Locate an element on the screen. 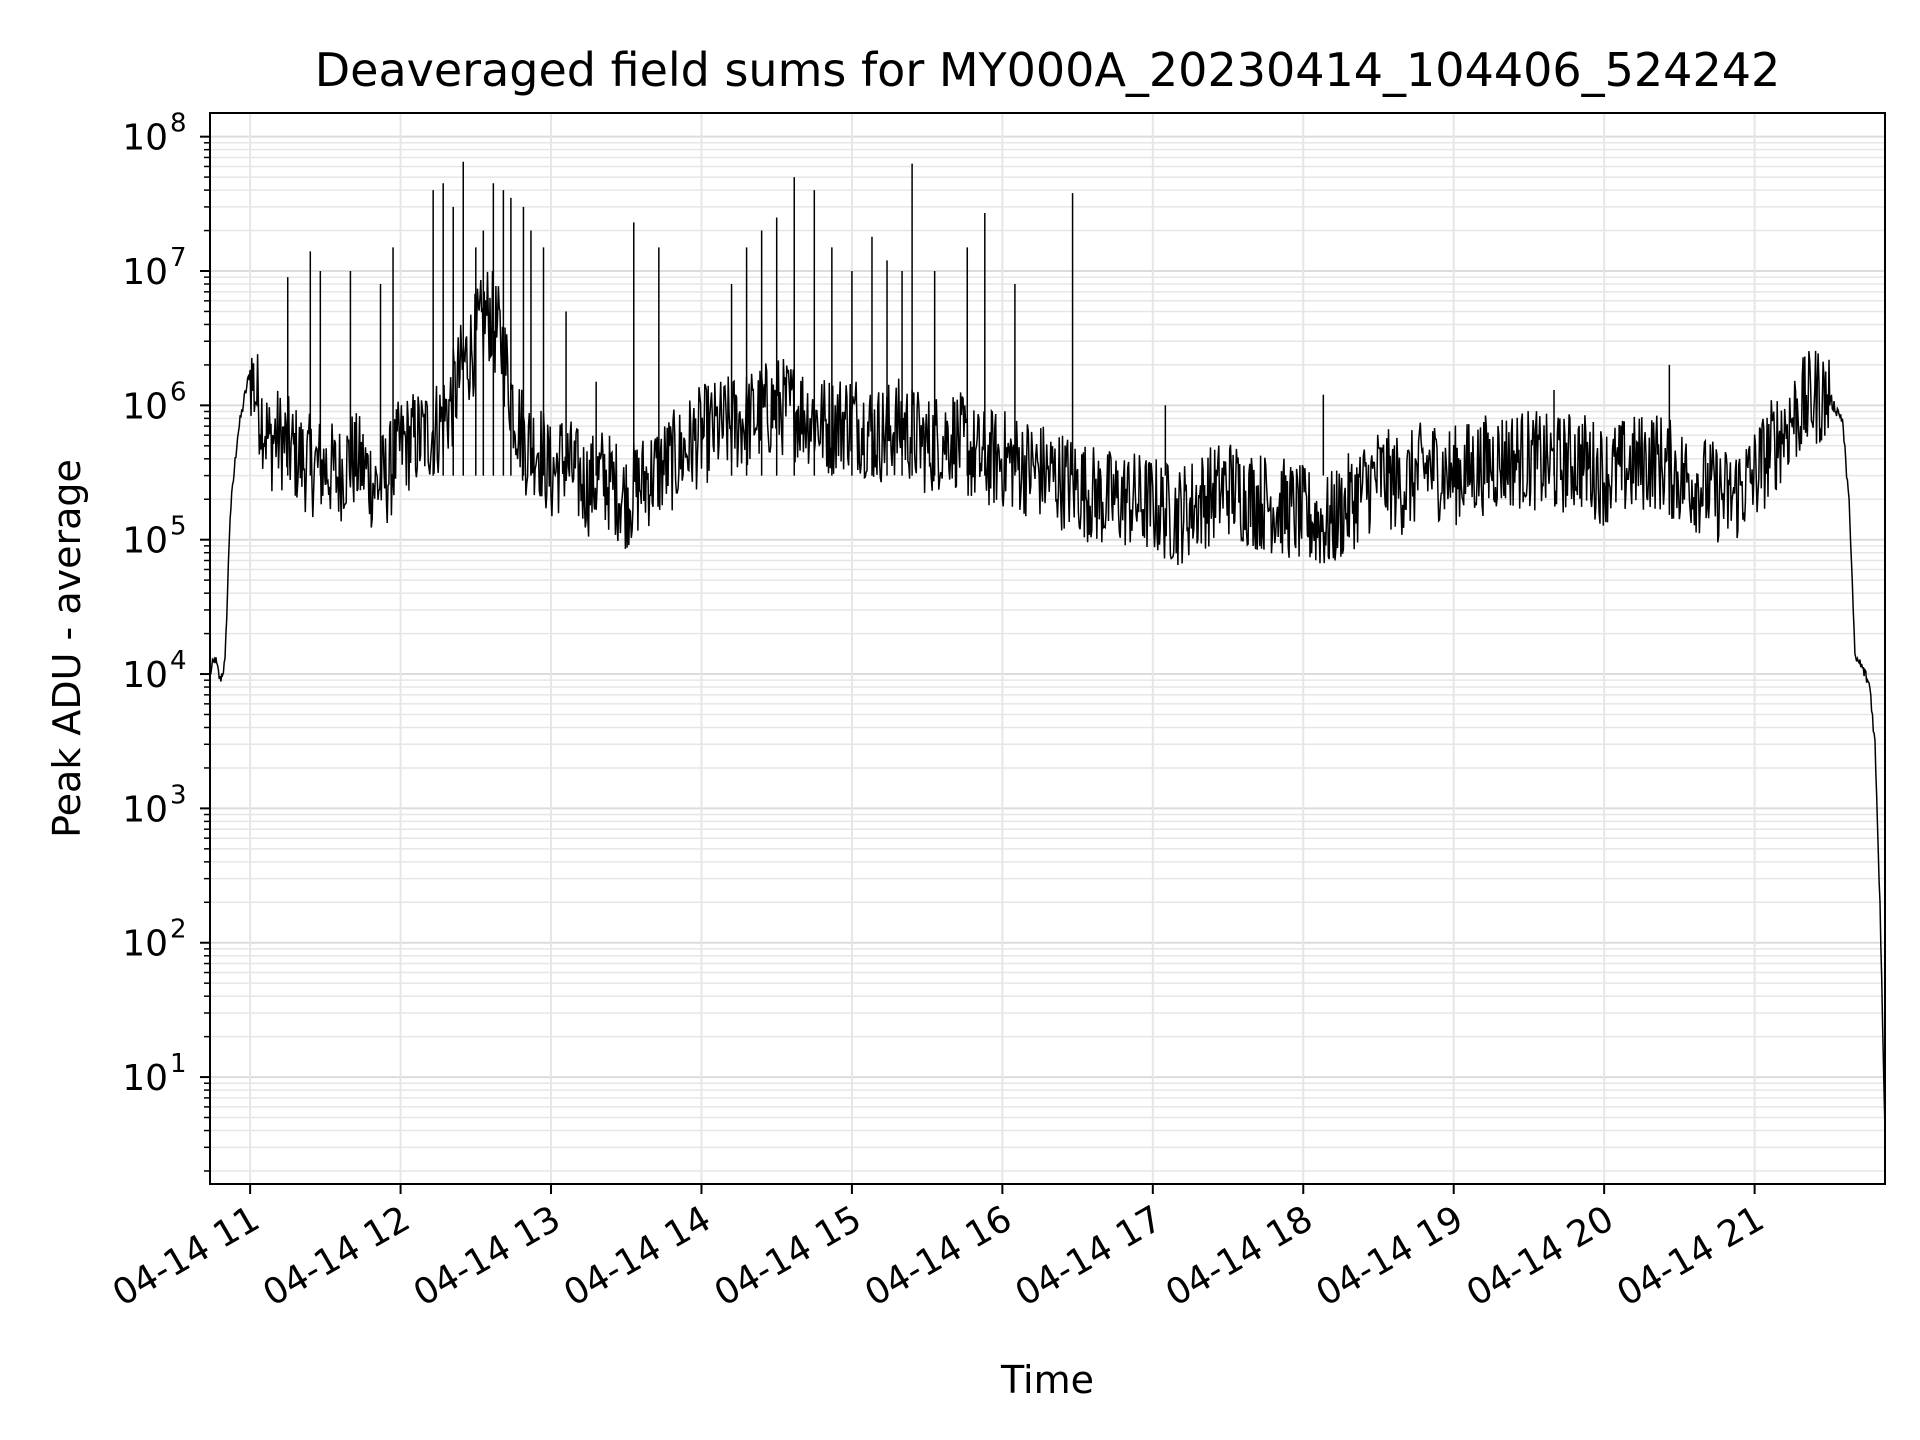 This screenshot has height=1440, width=1920. x-tick-label: 04-14 21 is located at coordinates (1690, 1256).